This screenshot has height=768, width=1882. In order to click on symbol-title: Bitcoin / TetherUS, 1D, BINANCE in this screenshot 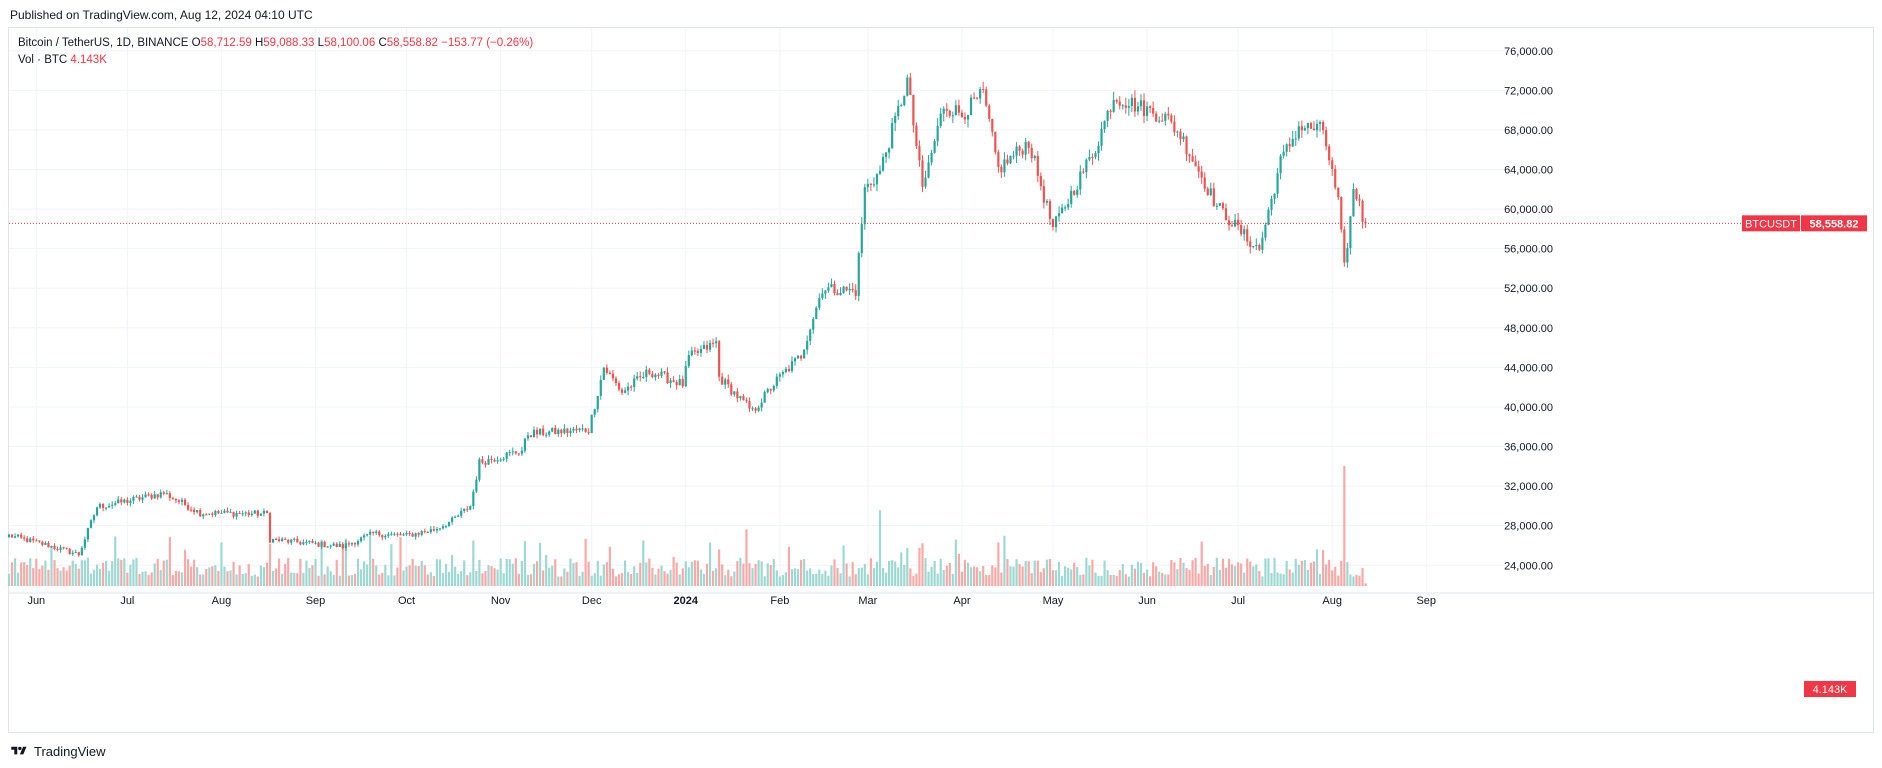, I will do `click(103, 43)`.